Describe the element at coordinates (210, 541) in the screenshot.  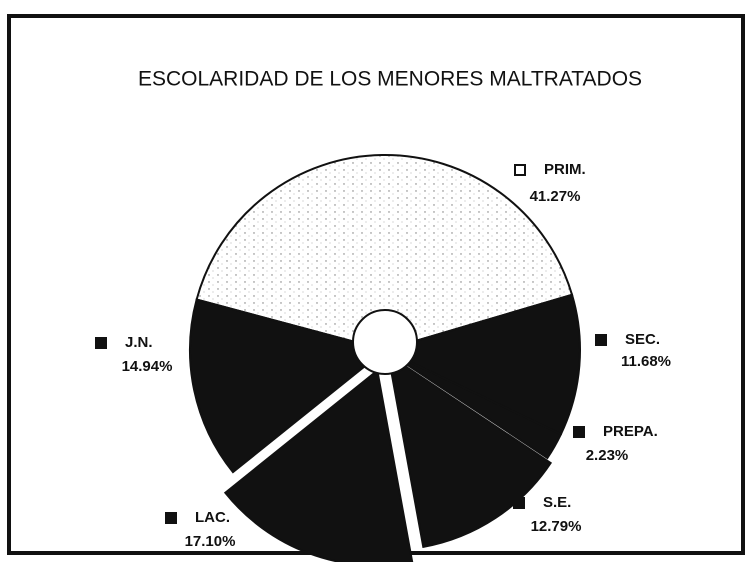
I see `value-label: 17.10%` at that location.